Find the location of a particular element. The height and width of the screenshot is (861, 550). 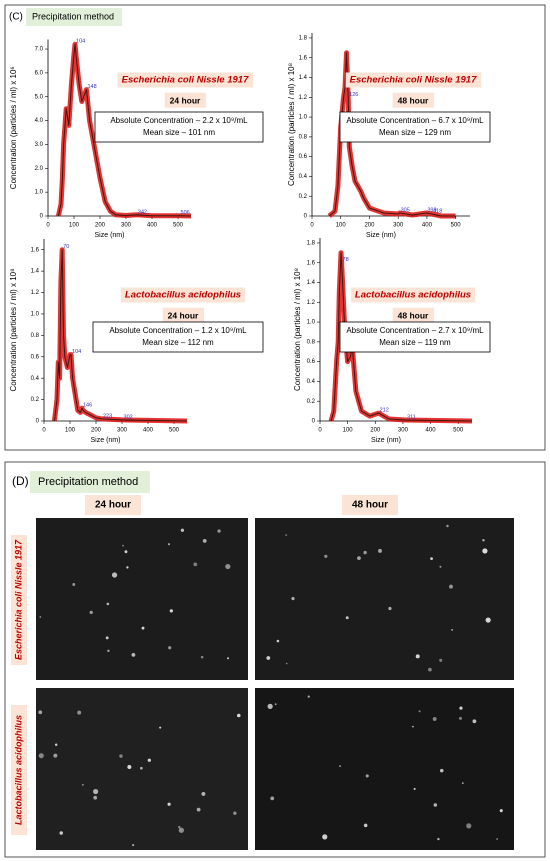

x-axis-label: Size (nm) is located at coordinates (386, 440).